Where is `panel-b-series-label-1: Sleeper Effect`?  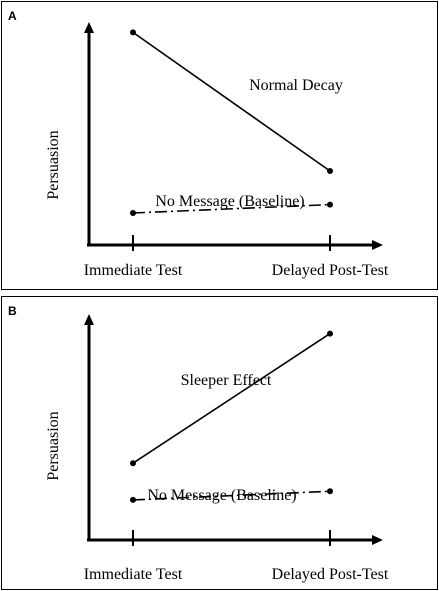
panel-b-series-label-1: Sleeper Effect is located at coordinates (226, 380).